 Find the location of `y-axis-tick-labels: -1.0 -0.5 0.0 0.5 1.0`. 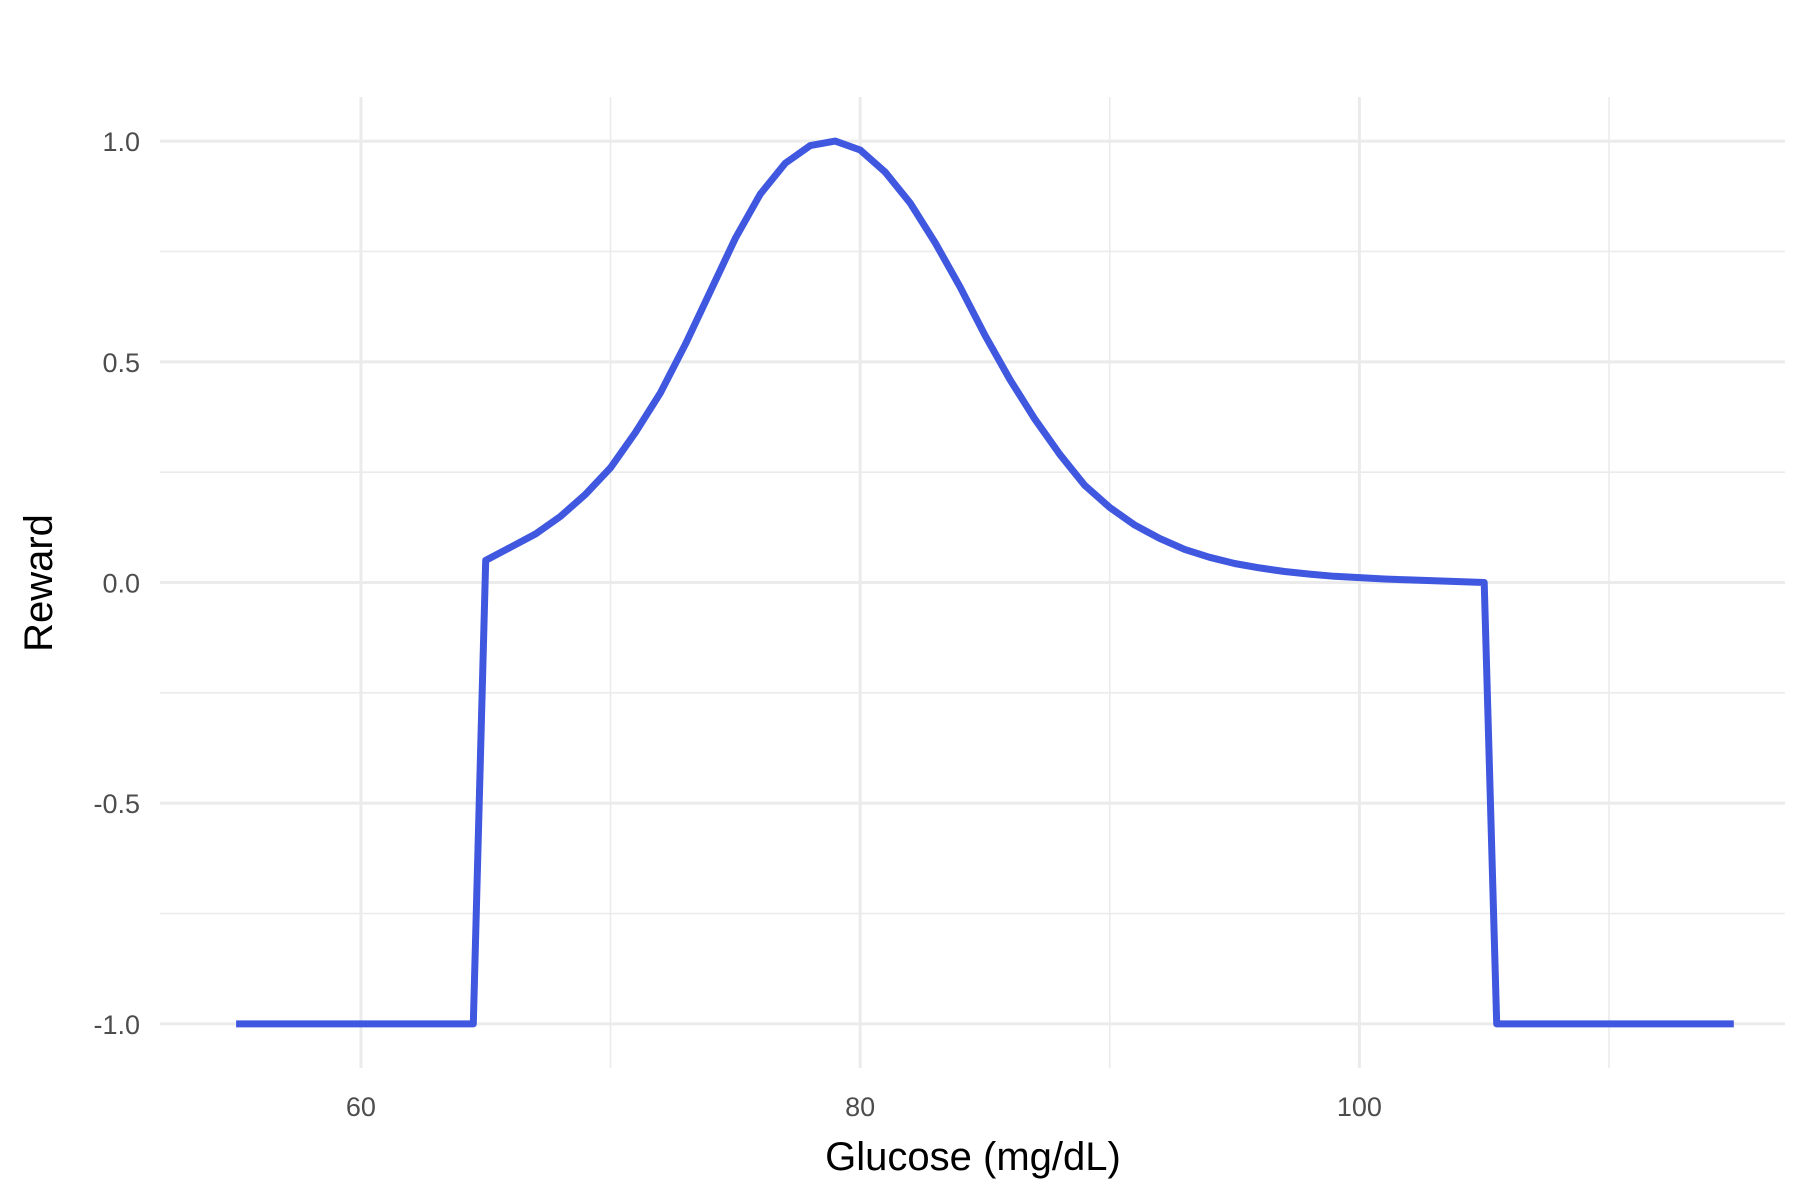

y-axis-tick-labels: -1.0 -0.5 0.0 0.5 1.0 is located at coordinates (116, 583).